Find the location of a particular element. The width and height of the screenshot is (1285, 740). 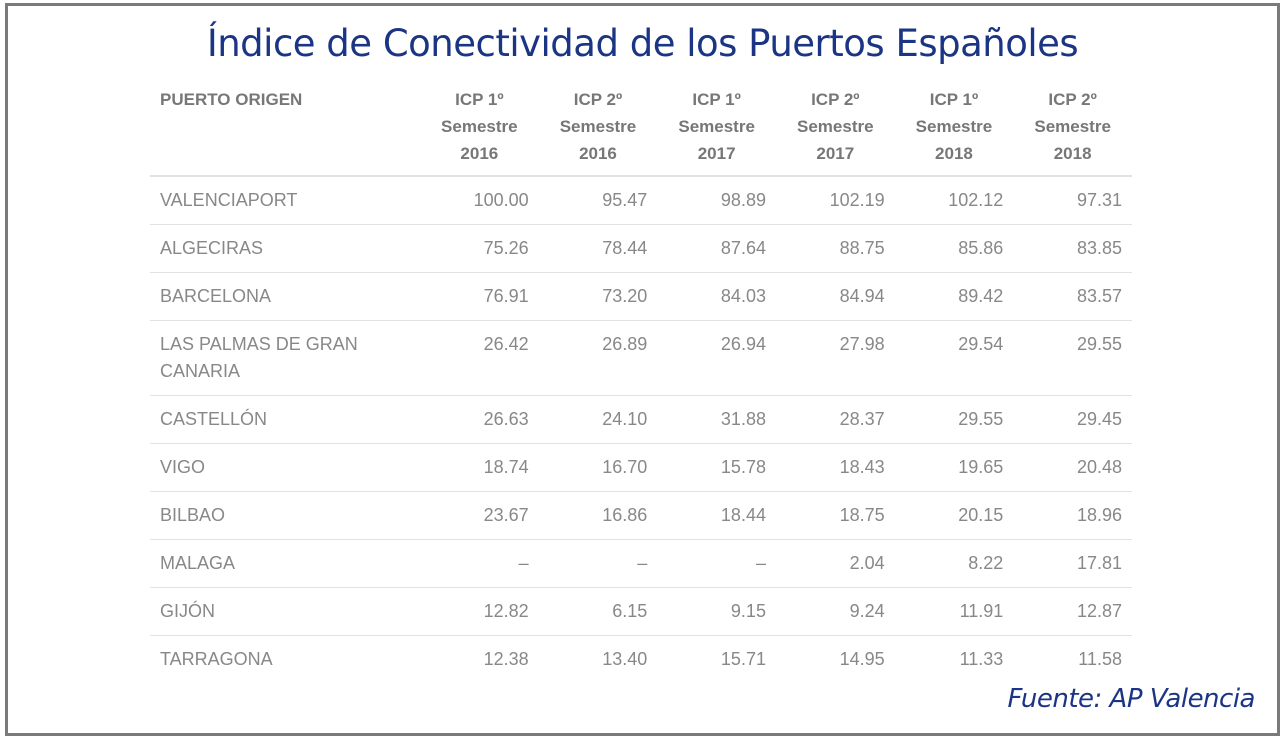

table-row: BILBAO 23.67 16.86 18.44 18.75 20.15 18.96 is located at coordinates (641, 515).